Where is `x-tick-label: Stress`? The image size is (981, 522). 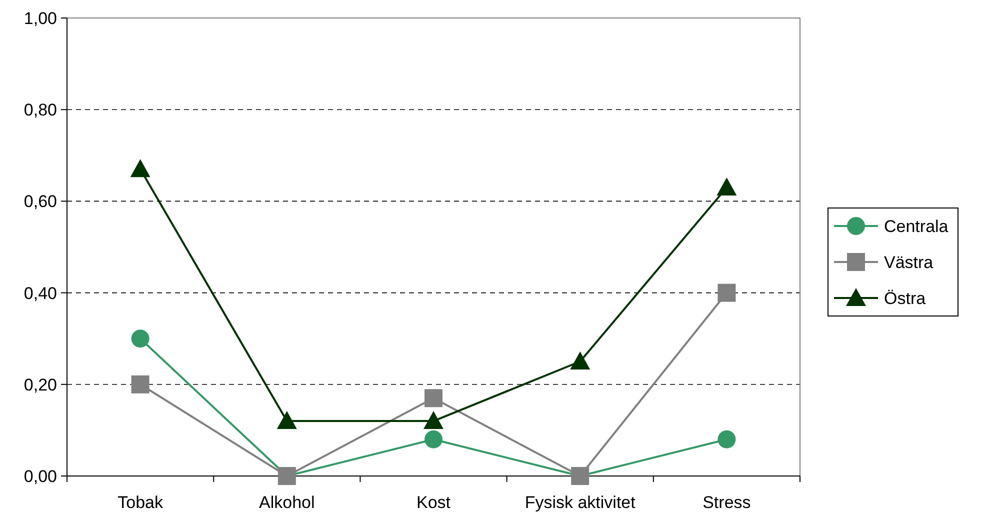
x-tick-label: Stress is located at coordinates (726, 502).